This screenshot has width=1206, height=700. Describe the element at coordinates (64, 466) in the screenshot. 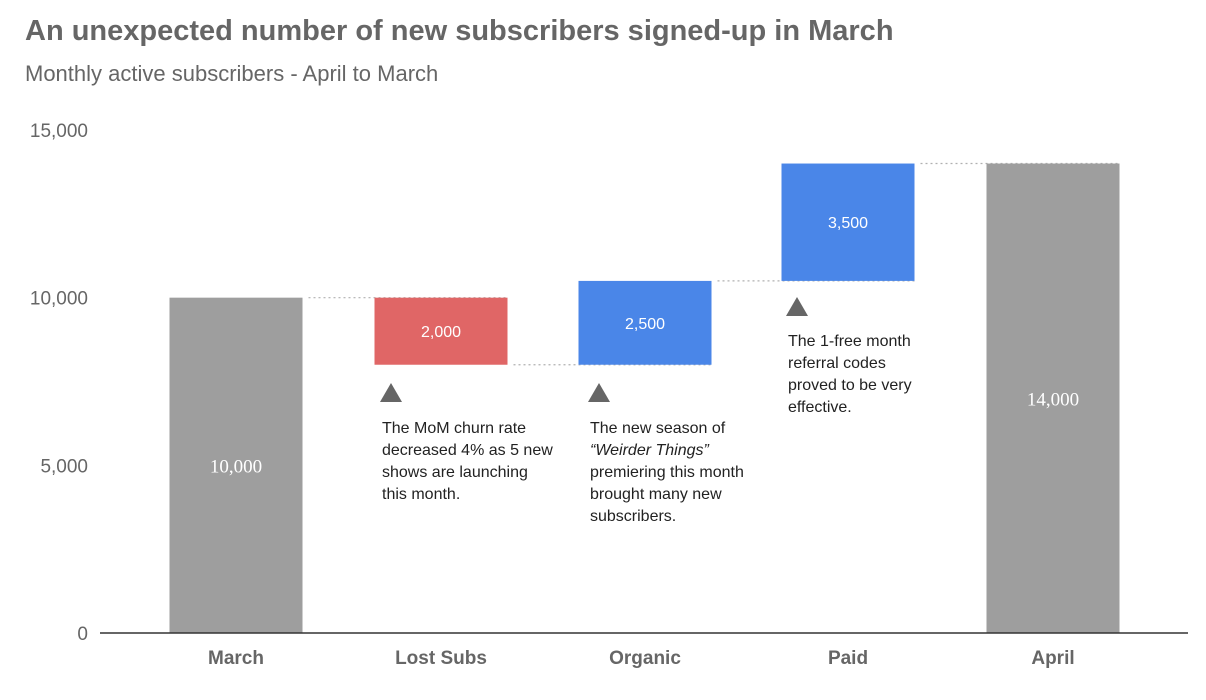

I see `y-tick-label-1: 5,000` at that location.